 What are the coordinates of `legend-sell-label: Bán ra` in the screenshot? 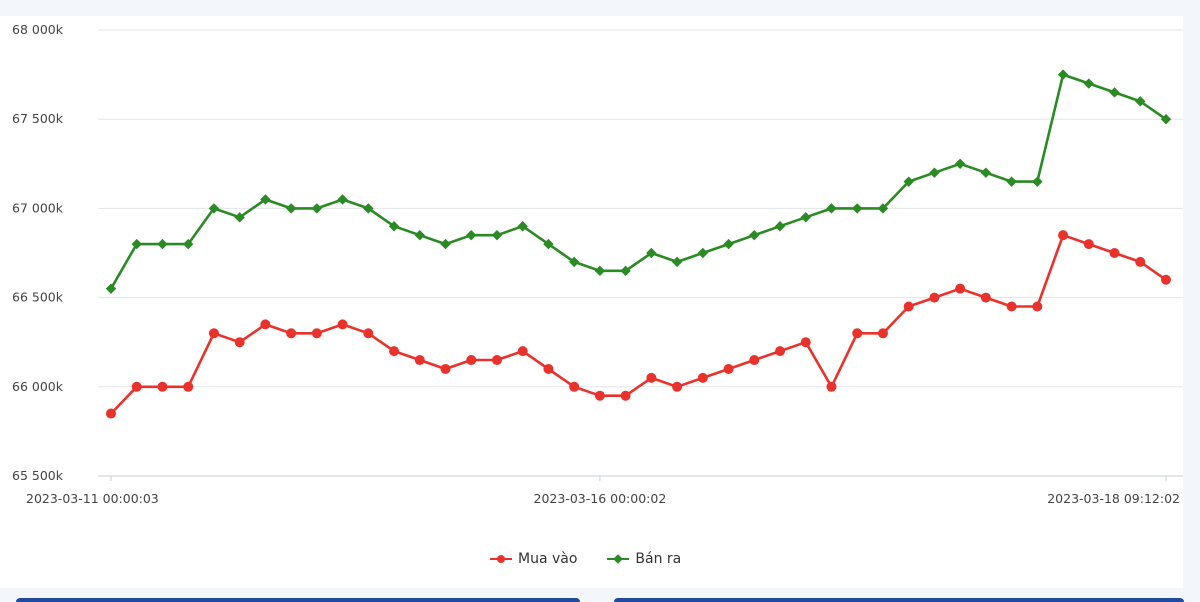 It's located at (658, 559).